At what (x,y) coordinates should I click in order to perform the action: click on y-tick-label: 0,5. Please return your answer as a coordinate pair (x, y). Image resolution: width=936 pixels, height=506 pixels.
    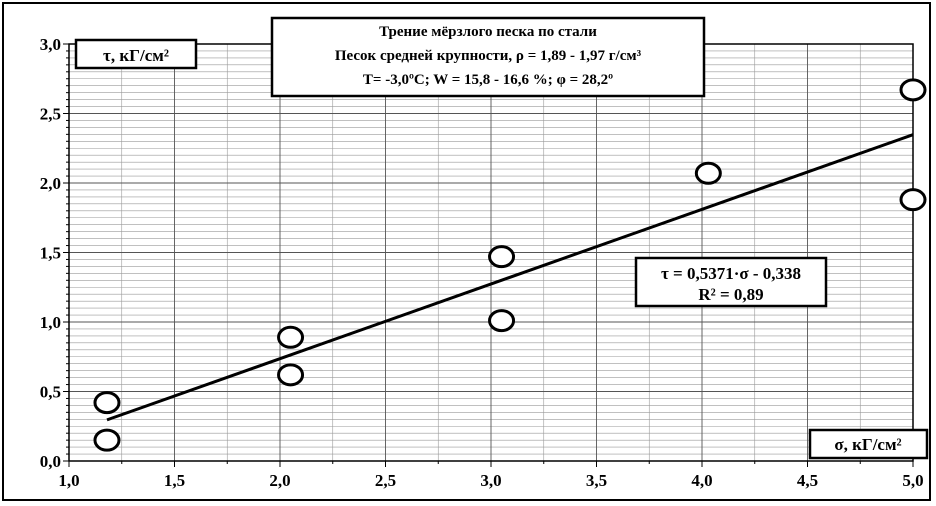
    Looking at the image, I should click on (50, 392).